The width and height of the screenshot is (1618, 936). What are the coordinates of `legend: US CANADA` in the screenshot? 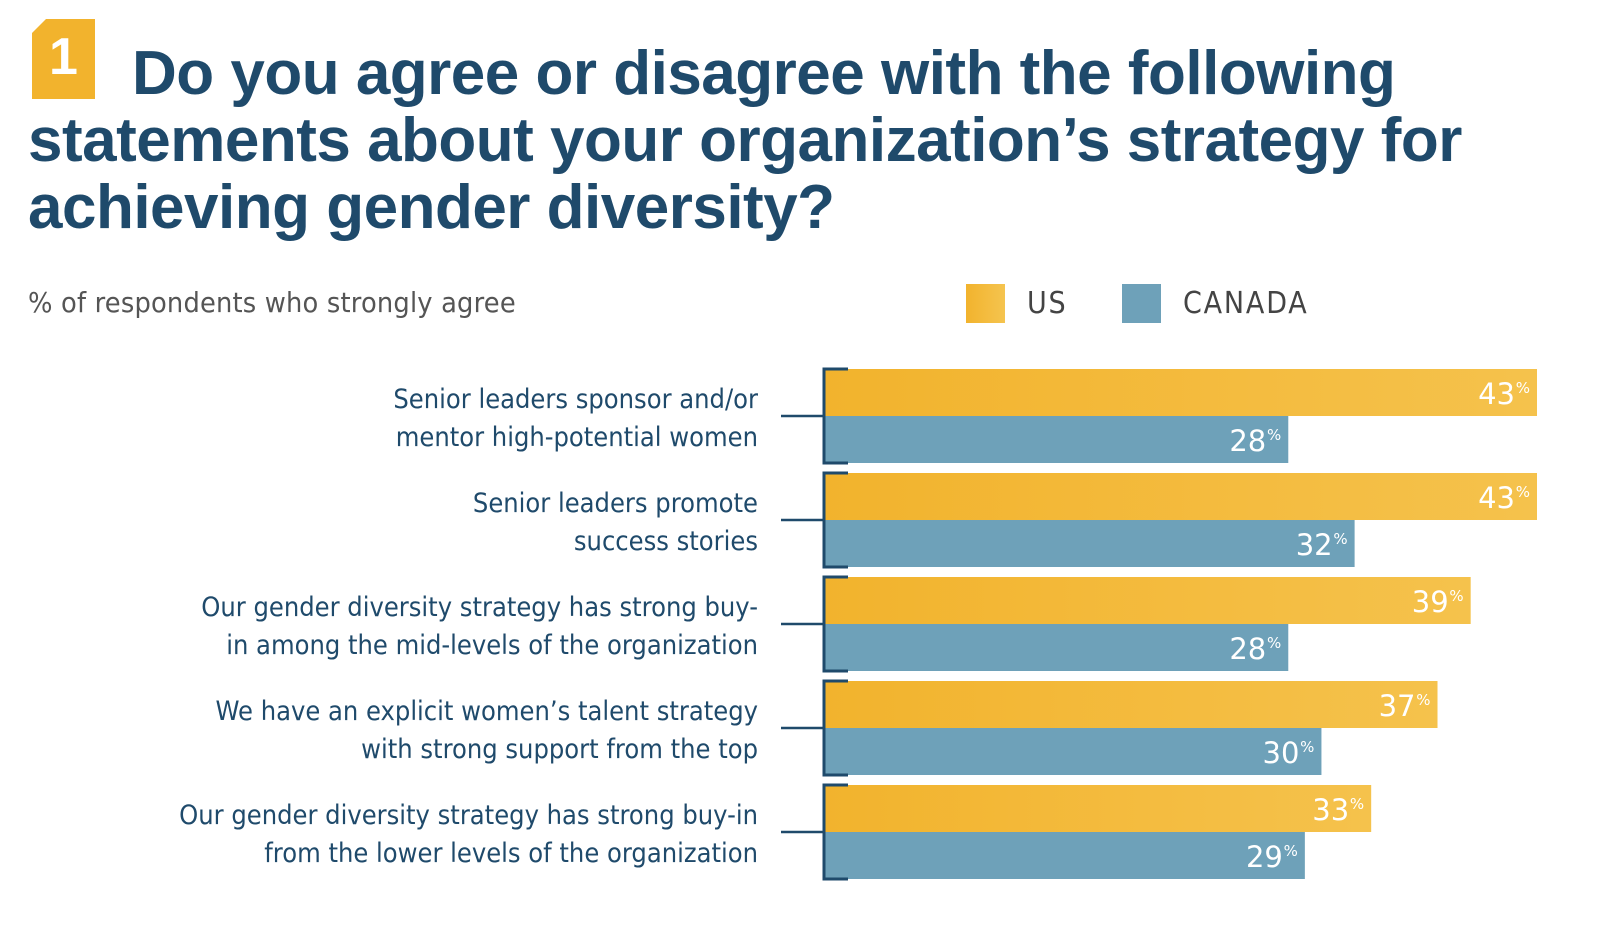 It's located at (1169, 303).